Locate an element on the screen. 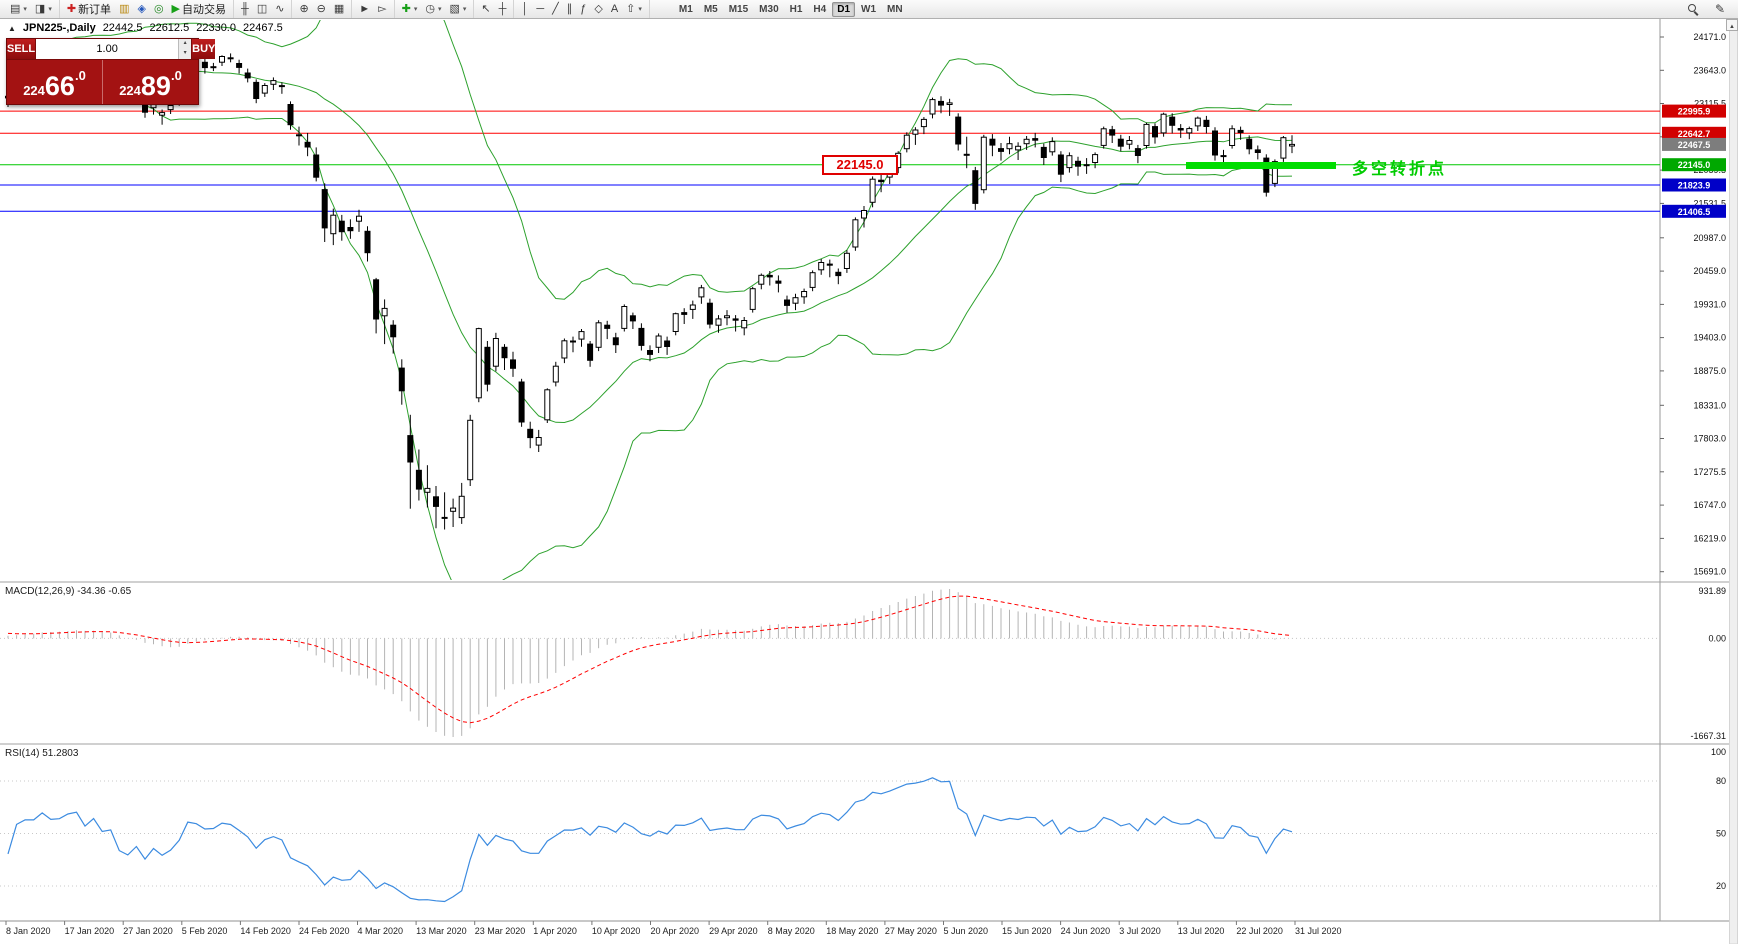  svg-text: 22642.7 is located at coordinates (1694, 134).